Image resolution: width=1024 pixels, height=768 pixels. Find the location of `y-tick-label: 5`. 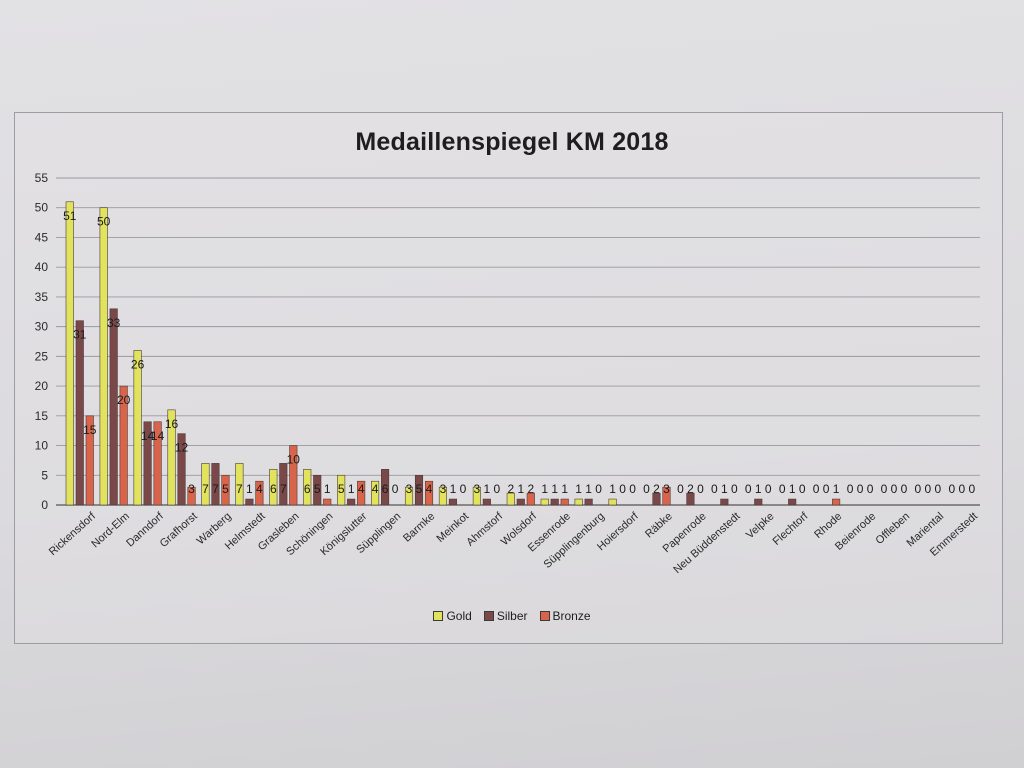

y-tick-label: 5 is located at coordinates (44, 475).